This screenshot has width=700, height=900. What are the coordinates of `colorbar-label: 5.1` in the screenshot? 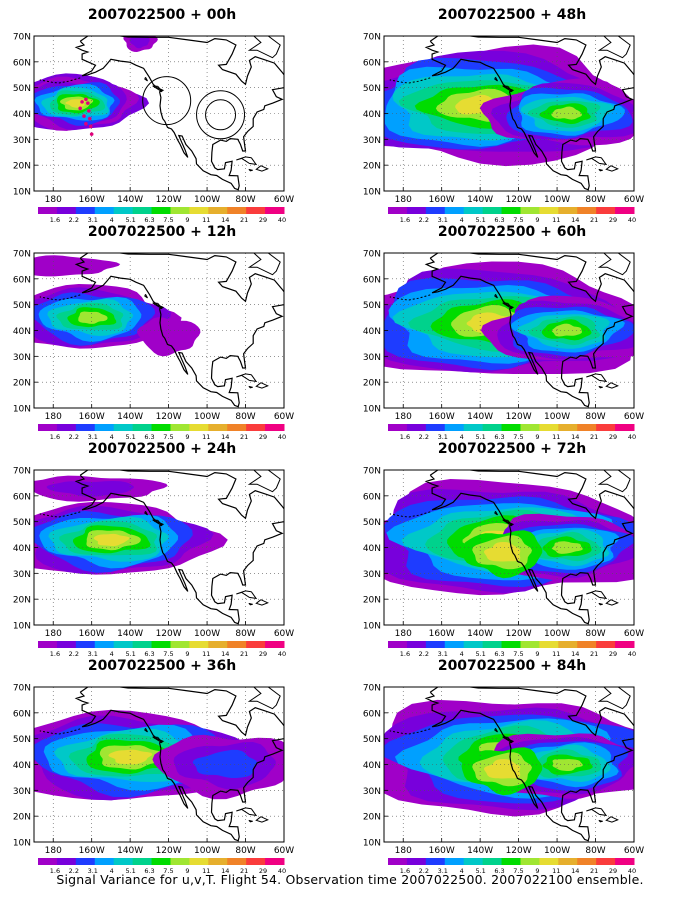 It's located at (480, 654).